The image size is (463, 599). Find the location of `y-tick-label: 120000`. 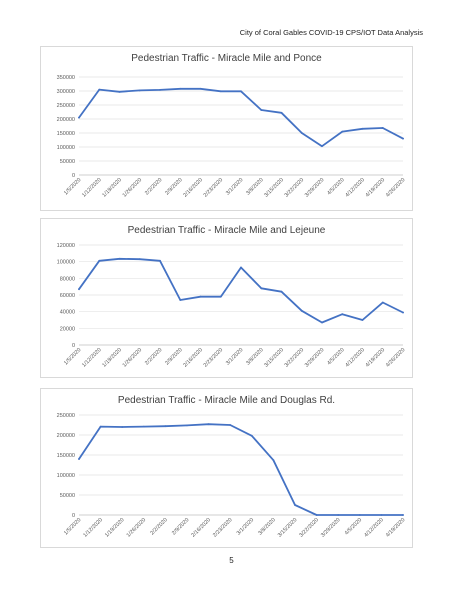

y-tick-label: 120000 is located at coordinates (66, 246).